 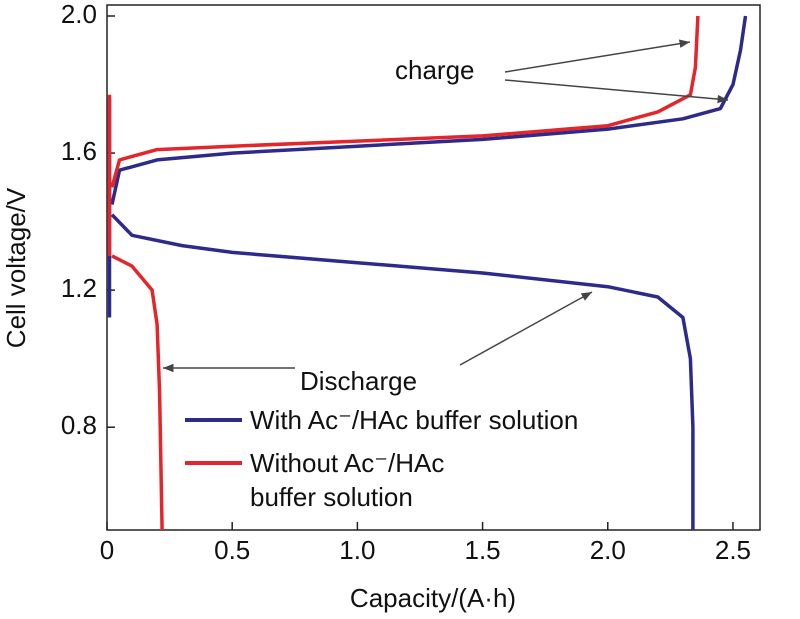 What do you see at coordinates (79, 425) in the screenshot?
I see `y-tick-label: 0.8` at bounding box center [79, 425].